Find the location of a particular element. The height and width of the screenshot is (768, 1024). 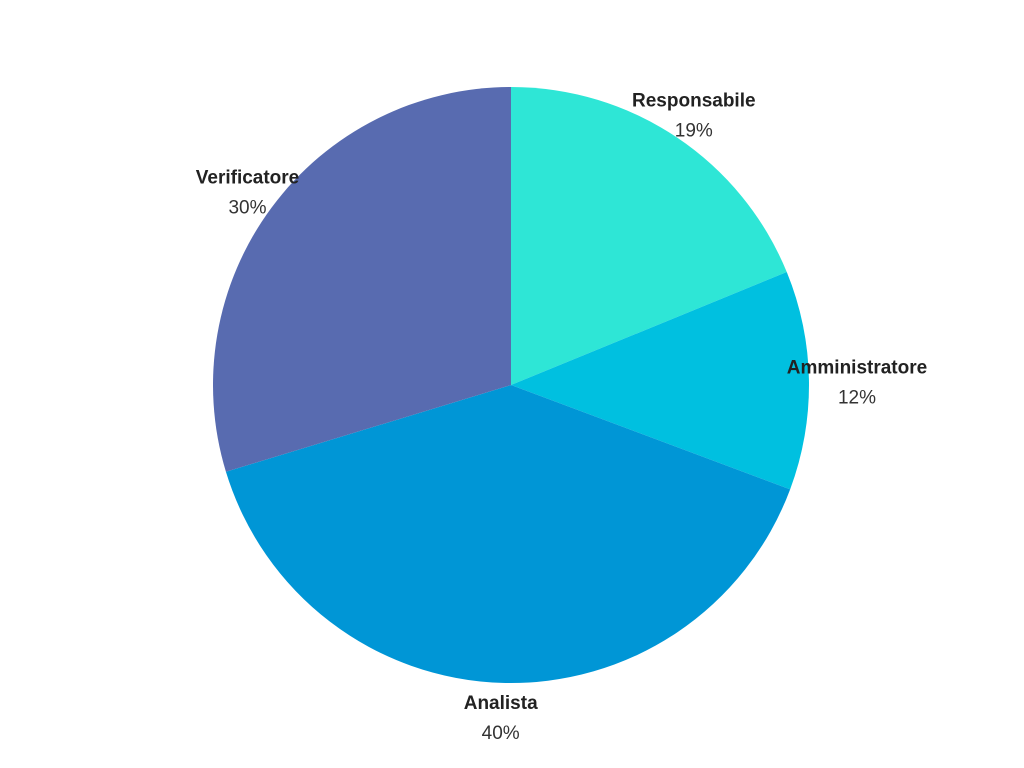

slice-percent-responsabile: 19% is located at coordinates (694, 131).